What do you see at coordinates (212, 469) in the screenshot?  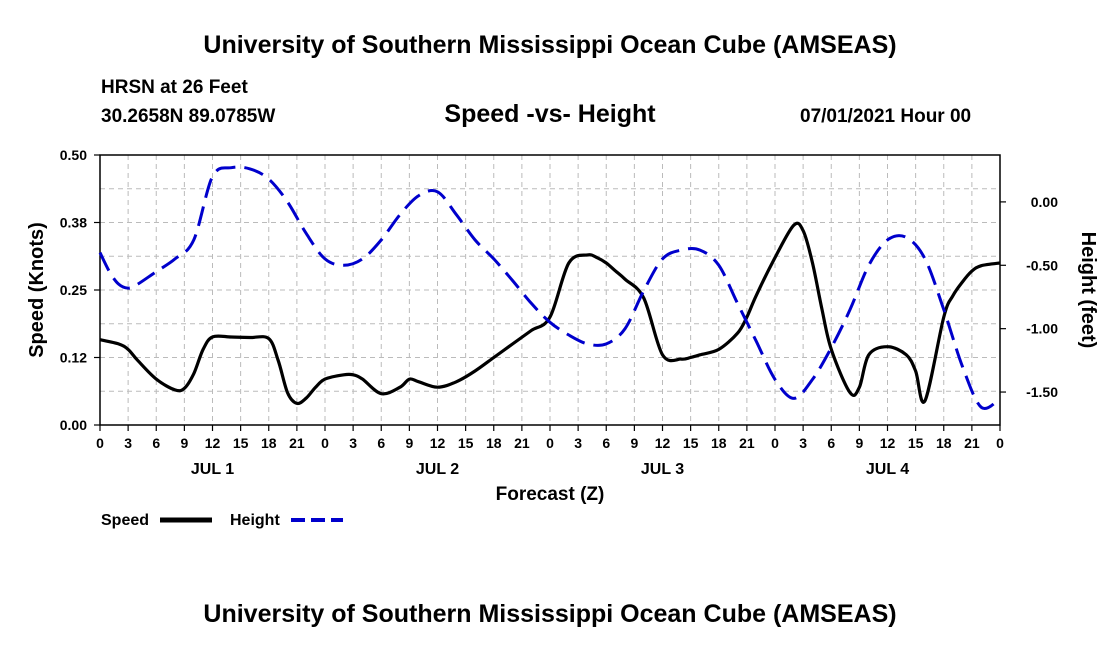 I see `day-label: JUL 1` at bounding box center [212, 469].